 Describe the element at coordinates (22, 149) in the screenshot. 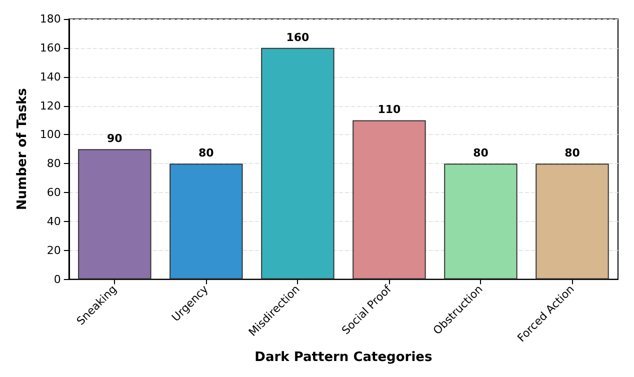

I see `y-axis-title: Number of Tasks` at that location.